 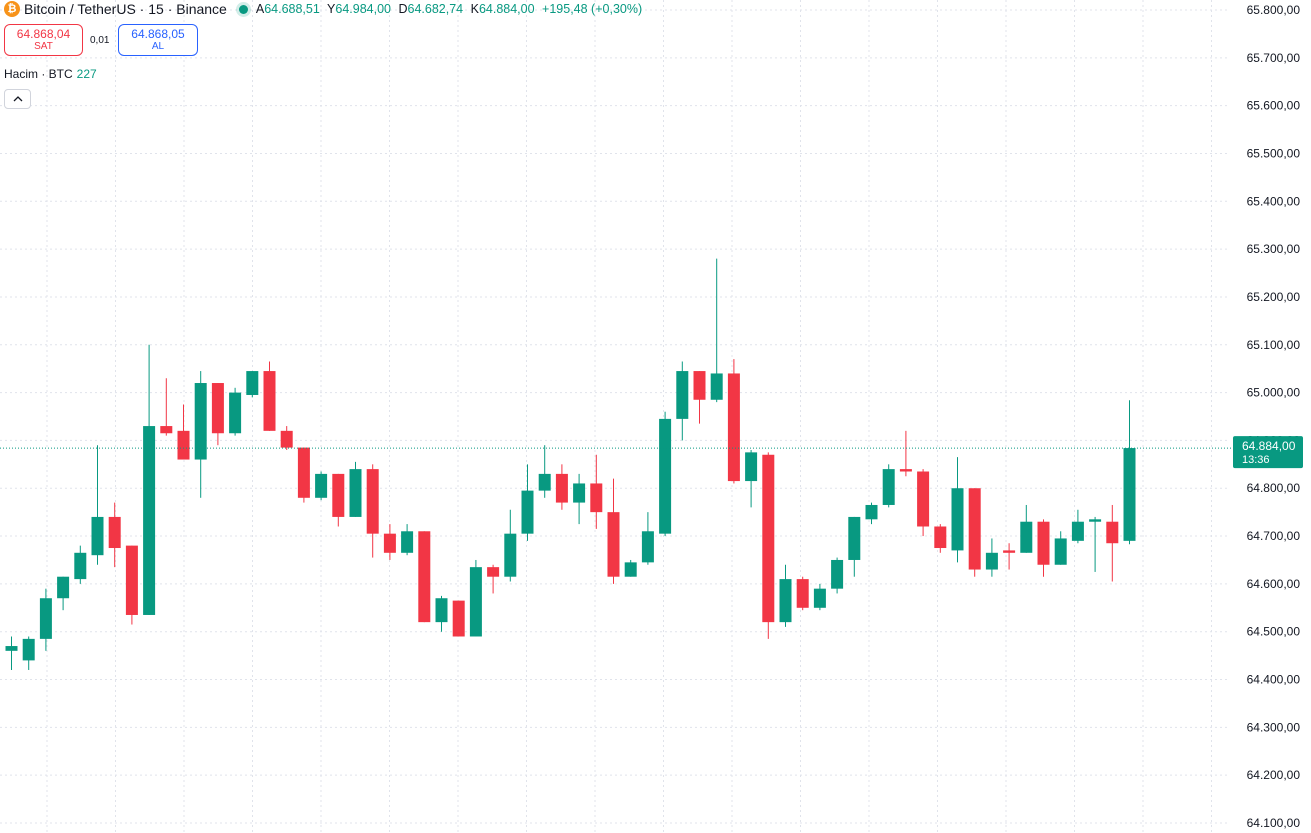 What do you see at coordinates (435, 9) in the screenshot?
I see `low-value: 64.682,74` at bounding box center [435, 9].